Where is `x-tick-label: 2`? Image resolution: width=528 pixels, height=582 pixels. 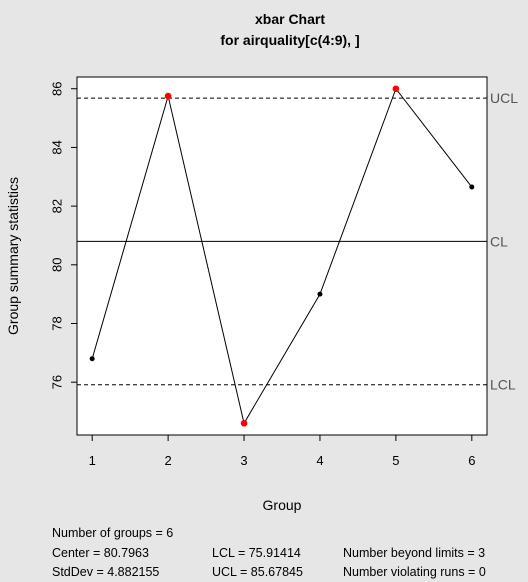 x-tick-label: 2 is located at coordinates (167, 460).